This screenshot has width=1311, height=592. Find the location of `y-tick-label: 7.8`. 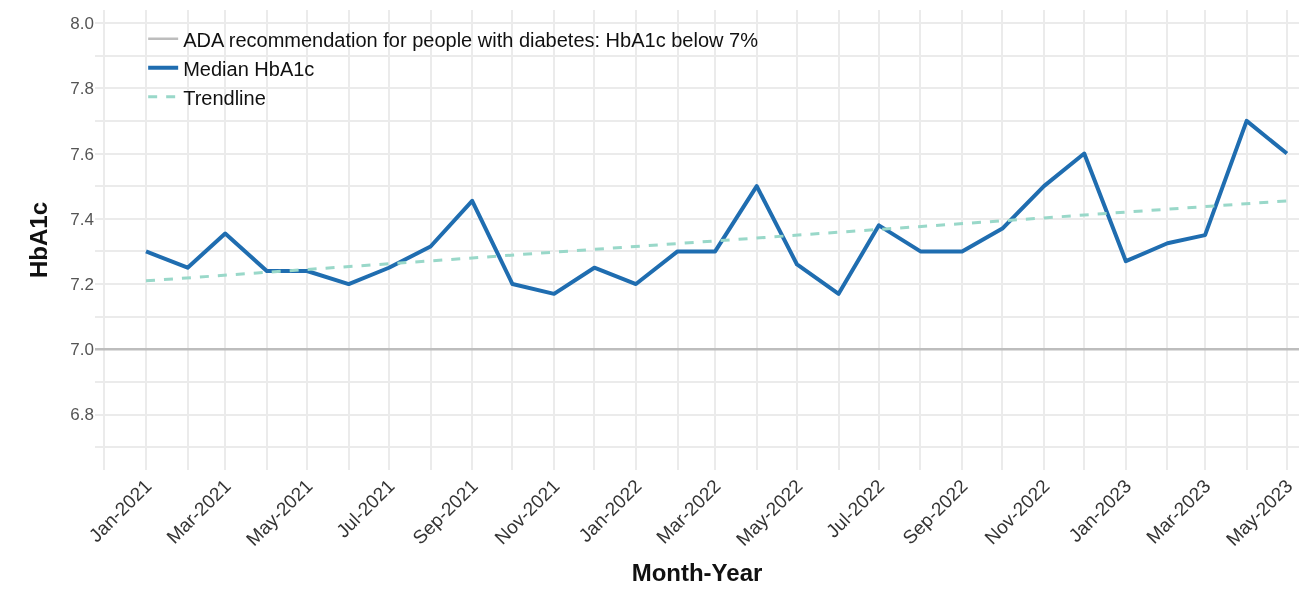

y-tick-label: 7.8 is located at coordinates (82, 89).